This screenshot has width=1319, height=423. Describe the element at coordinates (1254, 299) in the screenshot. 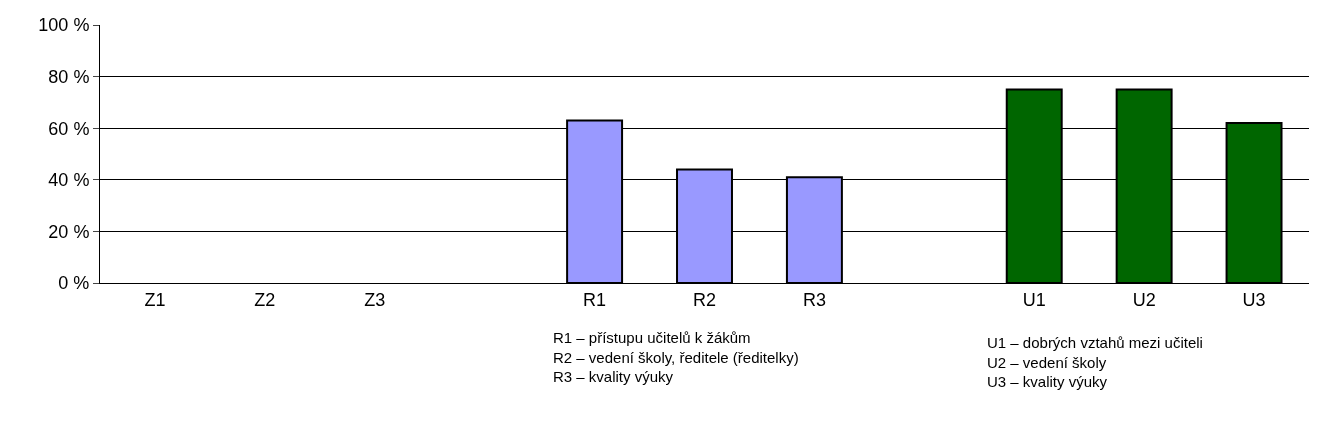

I see `x-tick-label: U3` at that location.